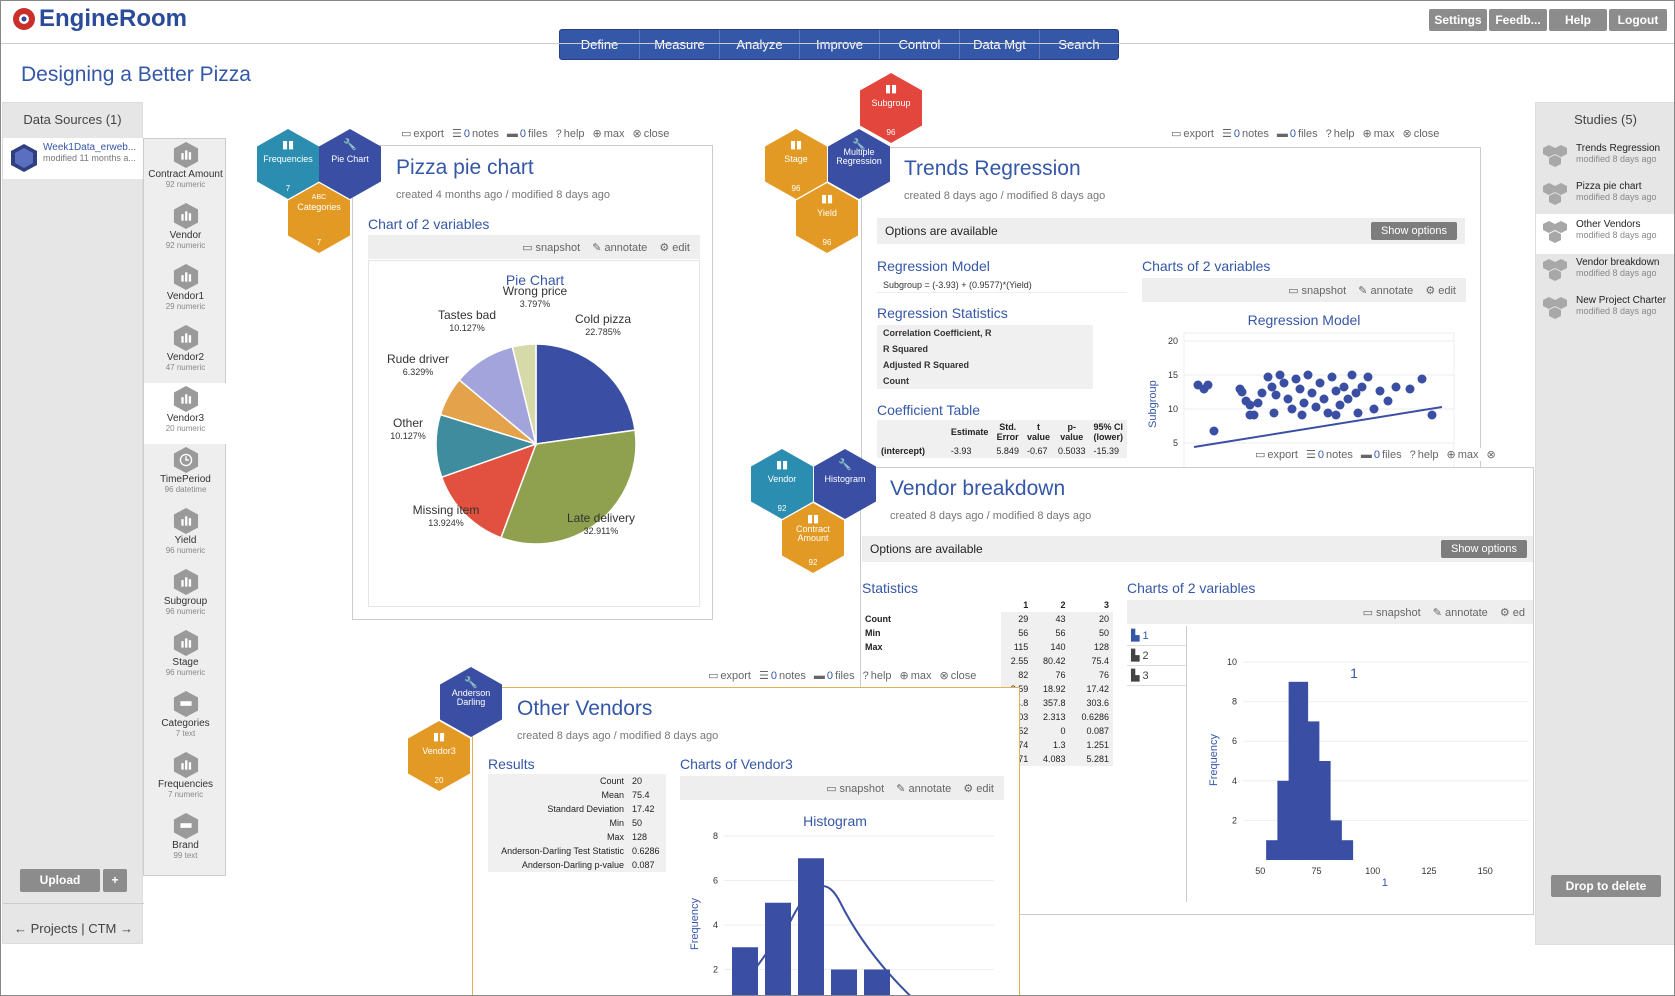 This screenshot has width=1675, height=996. Describe the element at coordinates (1605, 196) in the screenshot. I see `study-item: Pizza pie chart modified 8 days ago` at that location.